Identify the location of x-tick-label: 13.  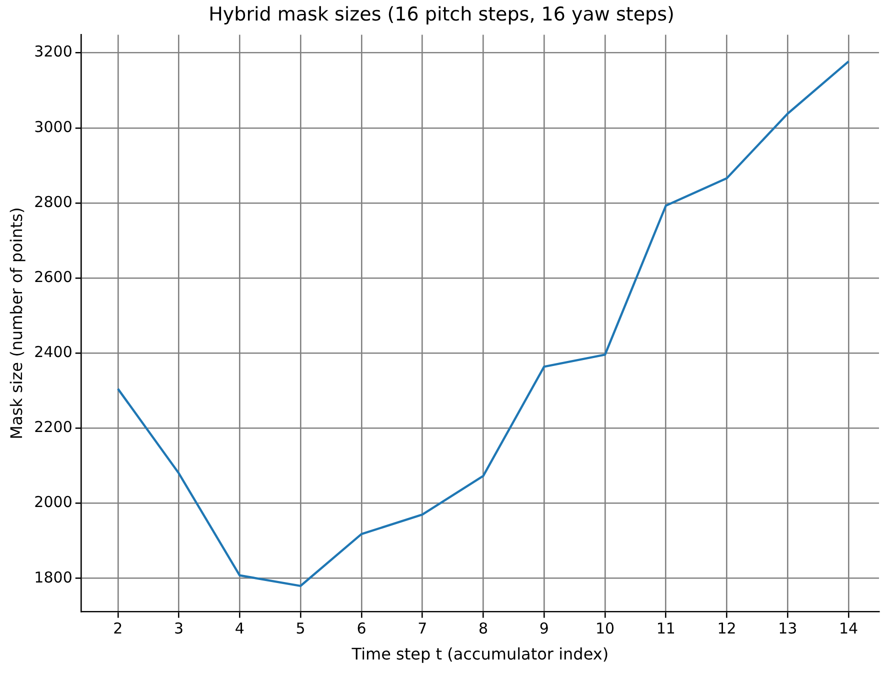
(788, 629).